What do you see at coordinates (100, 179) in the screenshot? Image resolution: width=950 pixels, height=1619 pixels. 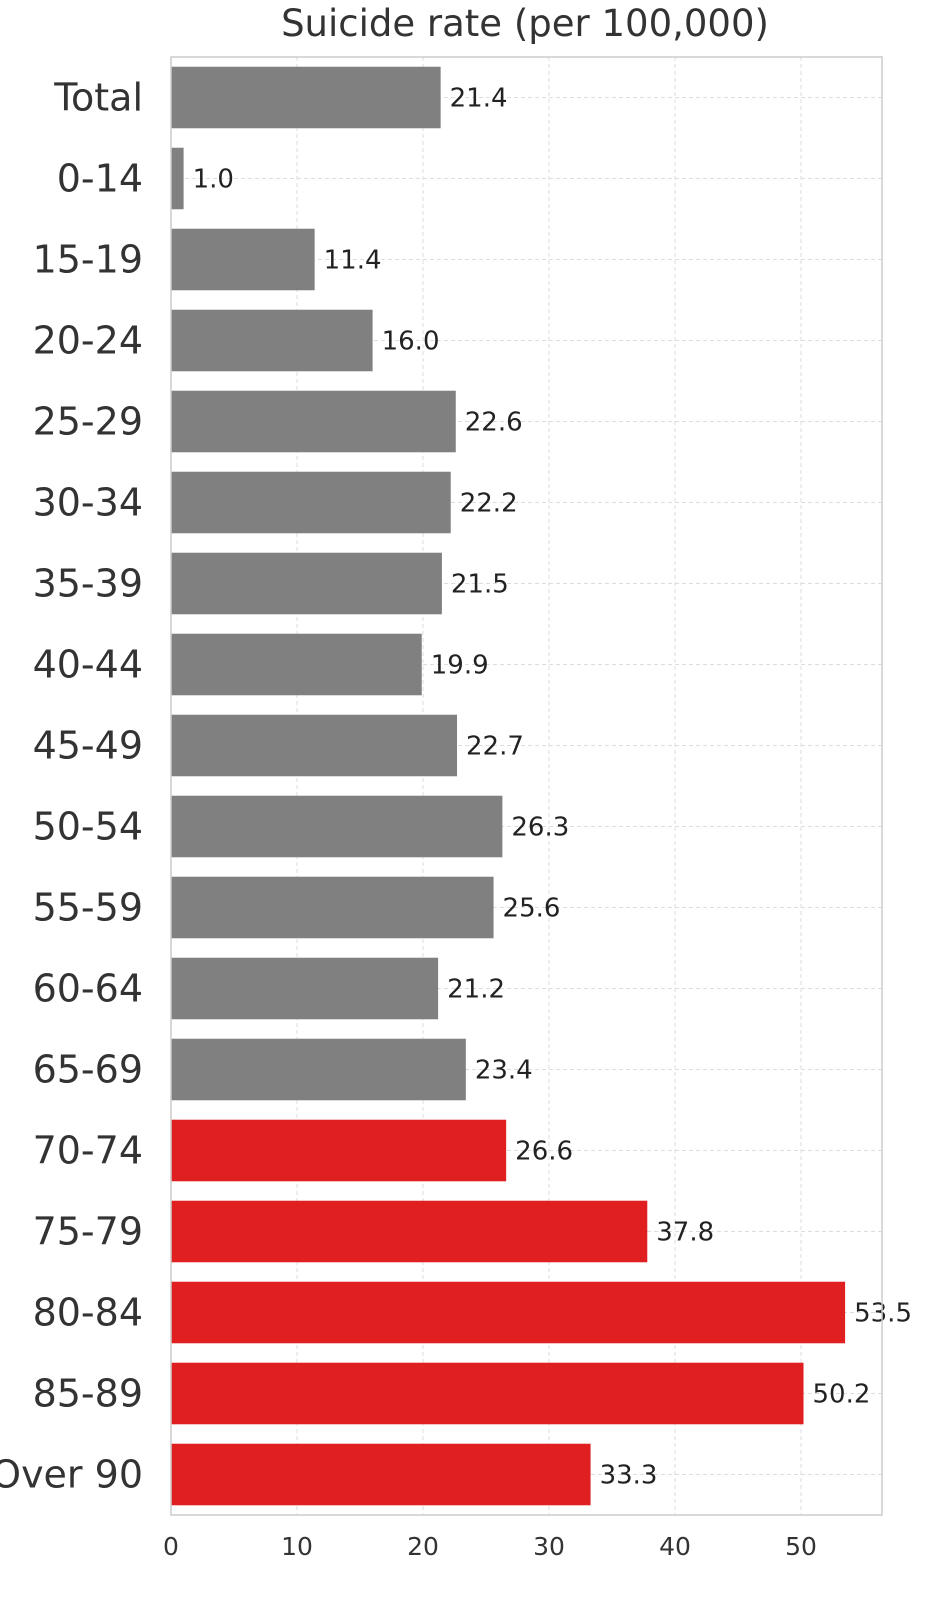 I see `category-label: 0-14` at bounding box center [100, 179].